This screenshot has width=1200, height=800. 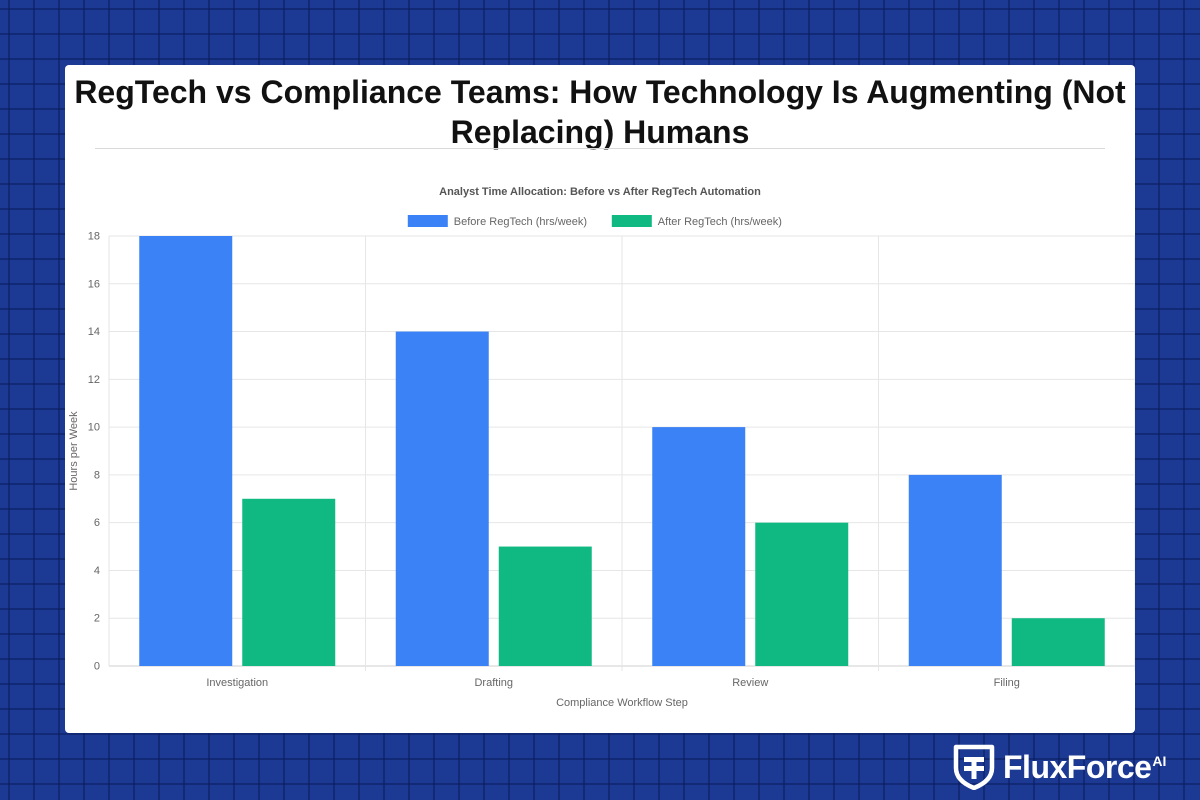 What do you see at coordinates (94, 284) in the screenshot?
I see `y-tick-label: 16` at bounding box center [94, 284].